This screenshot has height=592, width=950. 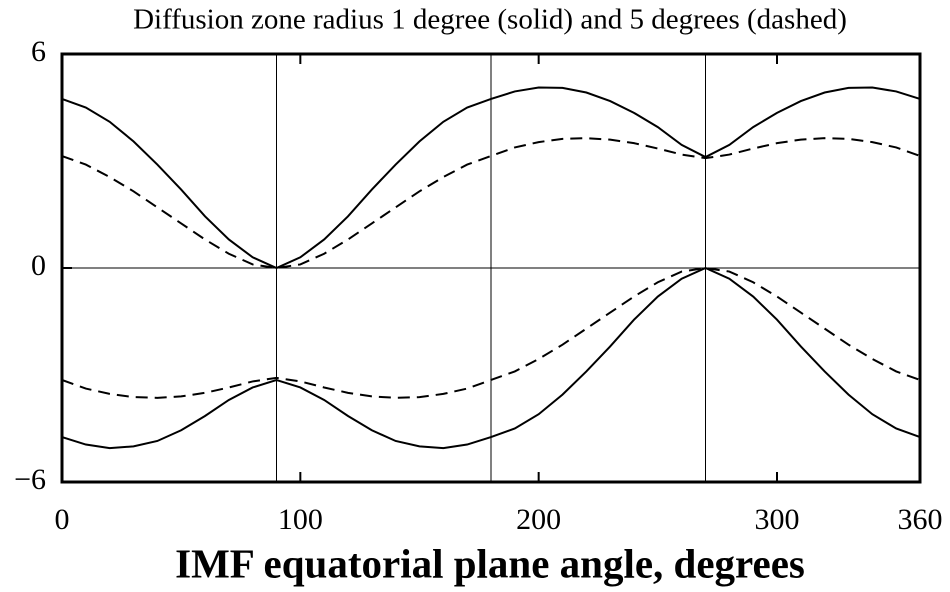 What do you see at coordinates (38, 51) in the screenshot?
I see `y-tick-label: 6` at bounding box center [38, 51].